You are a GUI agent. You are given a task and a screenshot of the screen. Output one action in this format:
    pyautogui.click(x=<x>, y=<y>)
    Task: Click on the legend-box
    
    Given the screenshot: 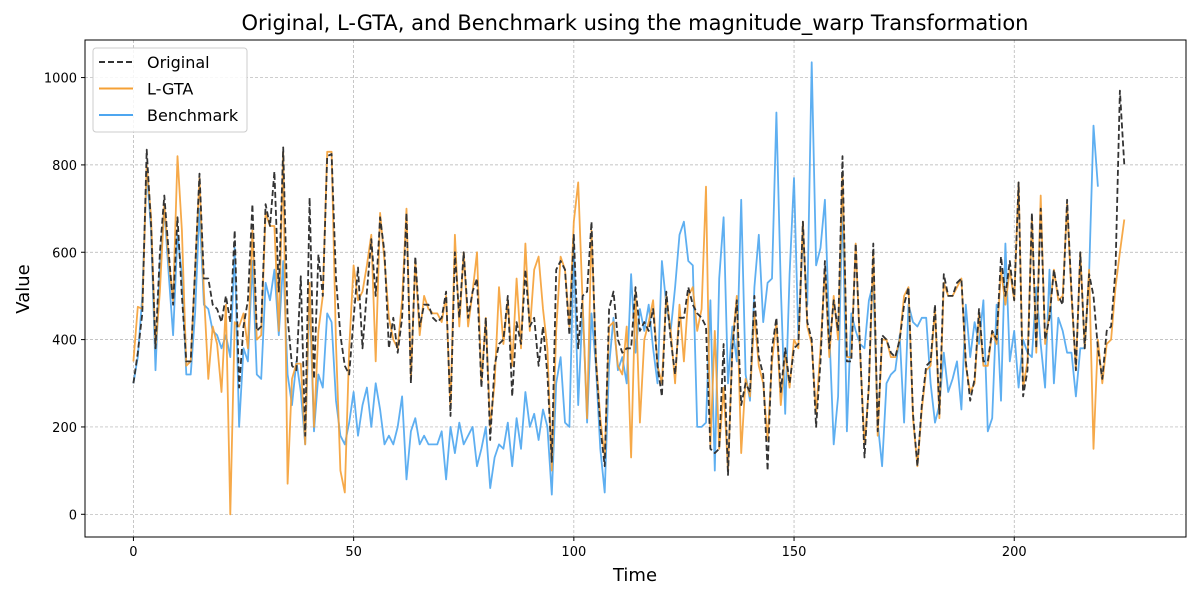 What is the action you would take?
    pyautogui.click(x=170, y=90)
    